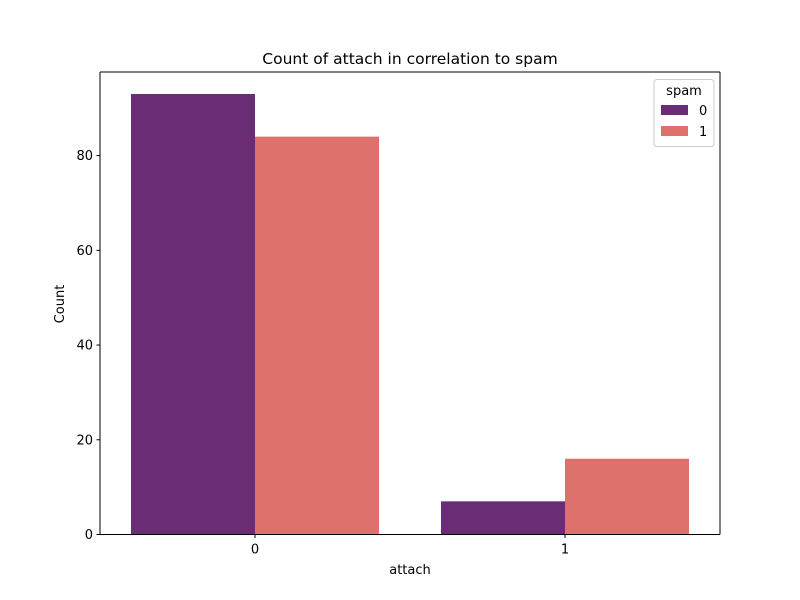 Image resolution: width=800 pixels, height=600 pixels. What do you see at coordinates (84, 440) in the screenshot?
I see `y-tick-label-20: 20` at bounding box center [84, 440].